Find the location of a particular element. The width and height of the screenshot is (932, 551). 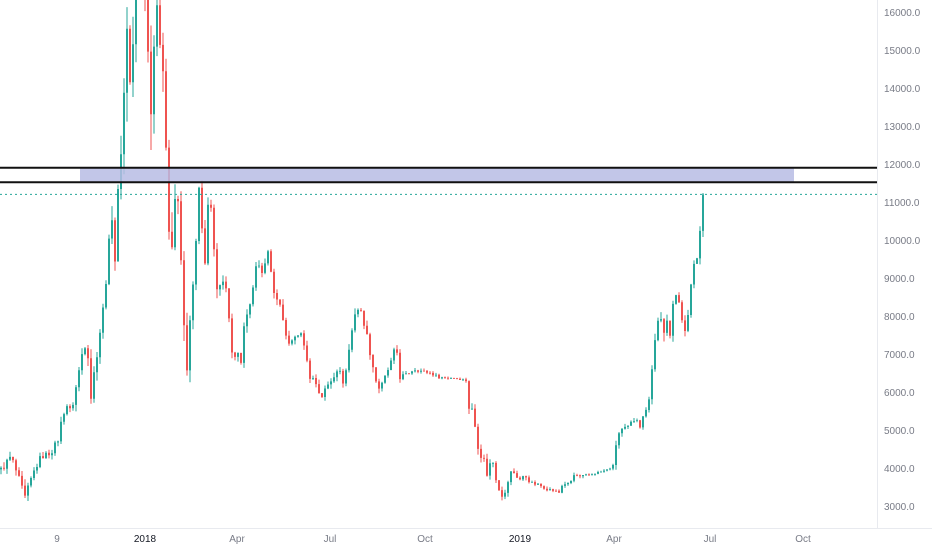

price-axis-label: 12000.0 is located at coordinates (902, 165).